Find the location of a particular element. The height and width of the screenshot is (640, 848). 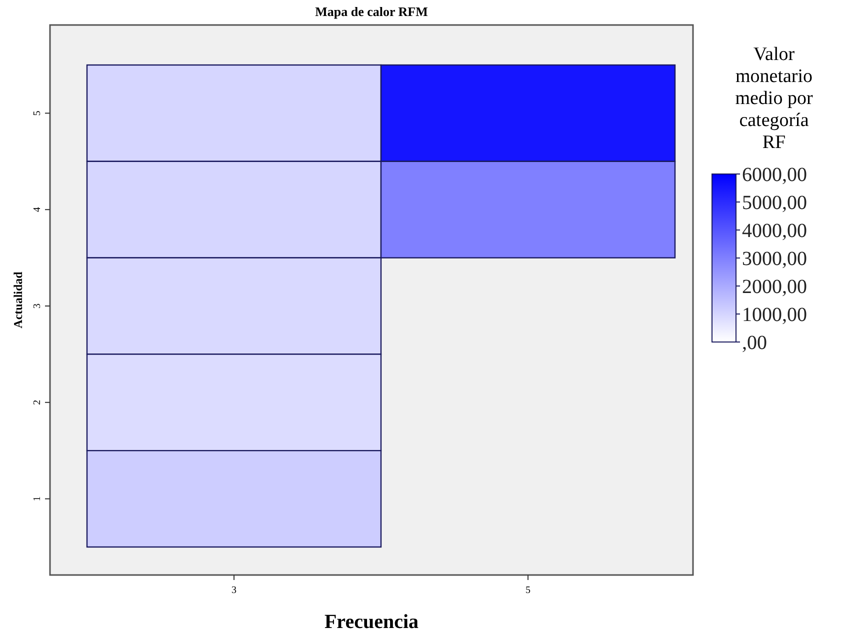

color-bar-title: Valor monetario medio por categoría RF is located at coordinates (774, 98).